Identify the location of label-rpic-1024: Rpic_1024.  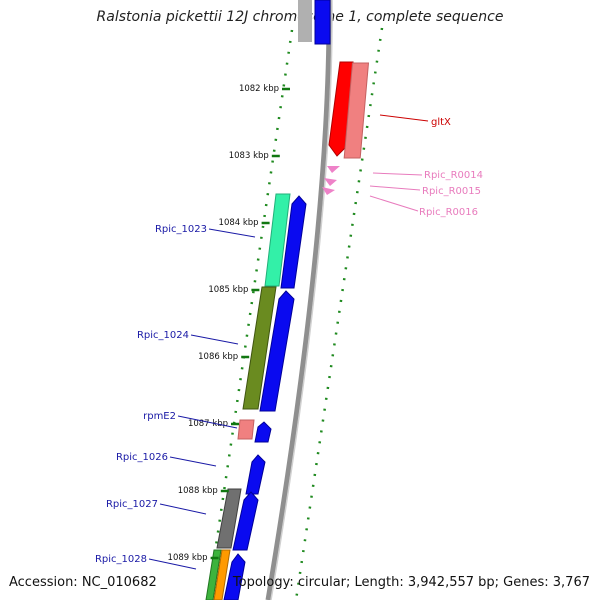
(163, 335).